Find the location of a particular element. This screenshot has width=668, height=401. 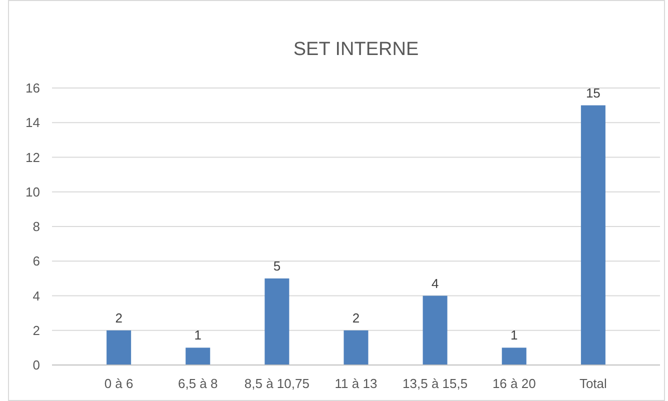

x-tick-label: 13,5 à 15,5 is located at coordinates (435, 383).